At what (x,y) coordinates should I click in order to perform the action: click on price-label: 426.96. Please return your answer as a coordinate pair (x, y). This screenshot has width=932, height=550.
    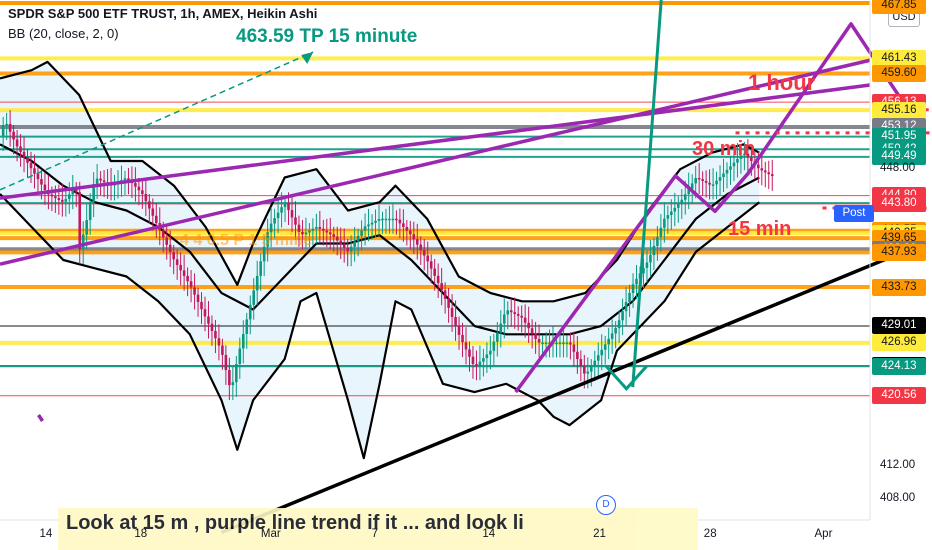
    Looking at the image, I should click on (899, 343).